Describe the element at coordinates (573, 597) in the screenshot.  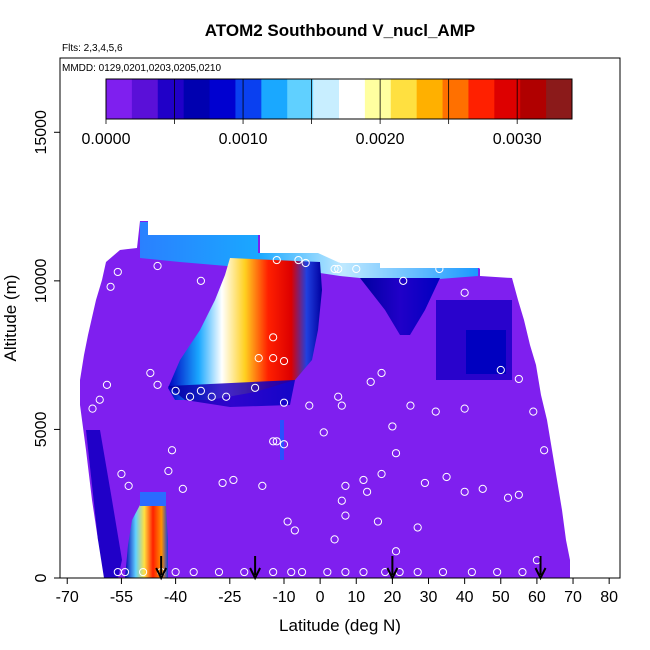
I see `x-tick-label: 70` at that location.